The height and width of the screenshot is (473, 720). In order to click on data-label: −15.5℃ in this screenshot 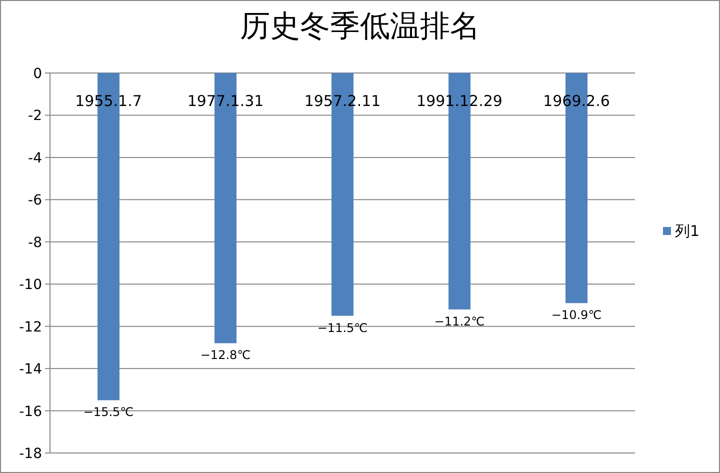, I will do `click(108, 412)`.